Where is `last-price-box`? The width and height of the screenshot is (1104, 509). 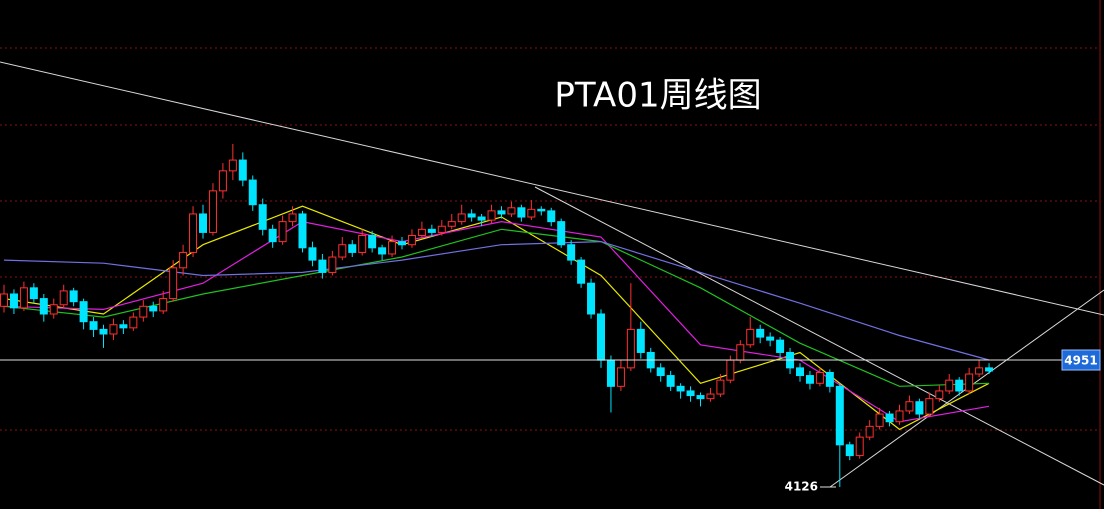
last-price-box is located at coordinates (1081, 360).